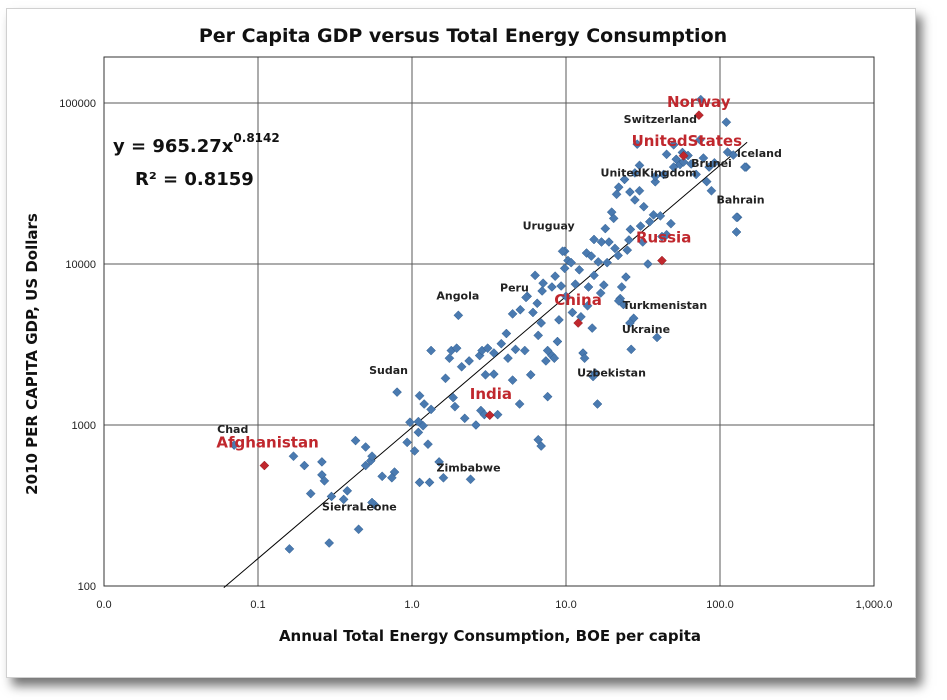 The width and height of the screenshot is (947, 700). I want to click on highlight-label: India, so click(491, 394).